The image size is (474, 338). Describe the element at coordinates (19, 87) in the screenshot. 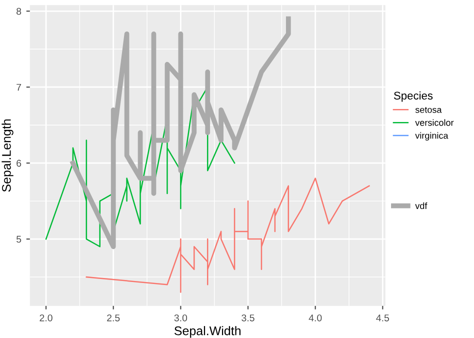

I see `y-tick-label: 7` at that location.